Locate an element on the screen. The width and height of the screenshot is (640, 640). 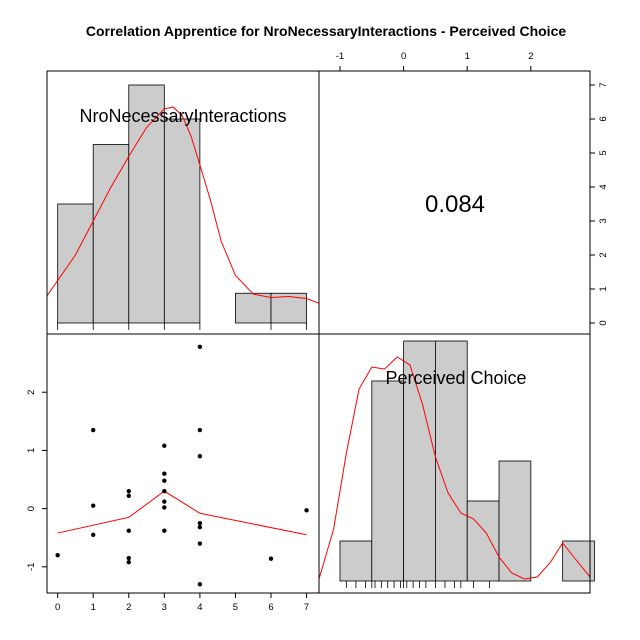
variable-label-x2: Perceived Choice is located at coordinates (455, 378).